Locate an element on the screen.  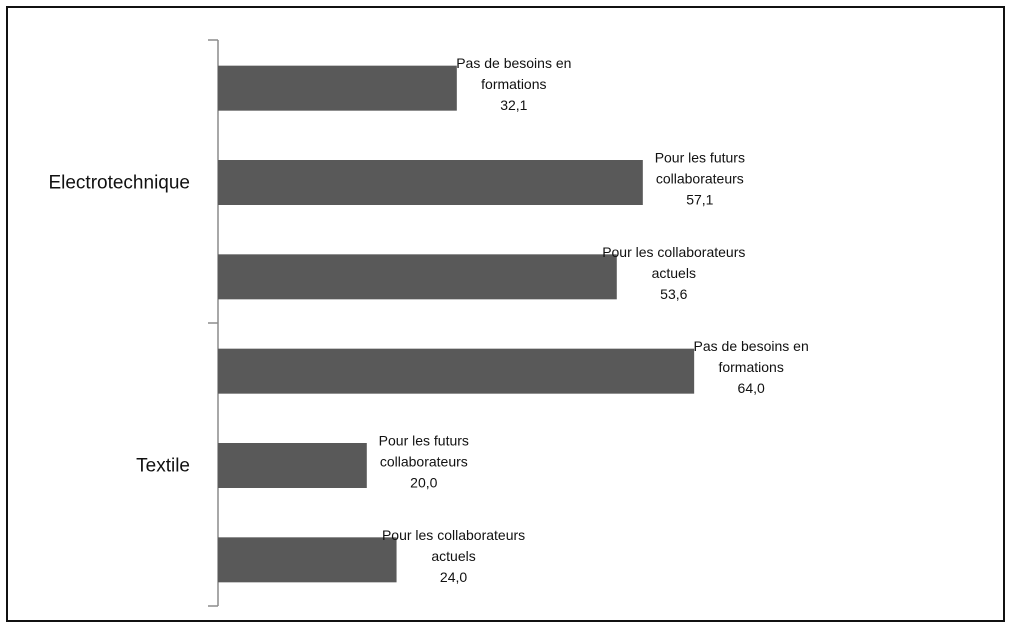
bar-value-label: 53,6 is located at coordinates (673, 294).